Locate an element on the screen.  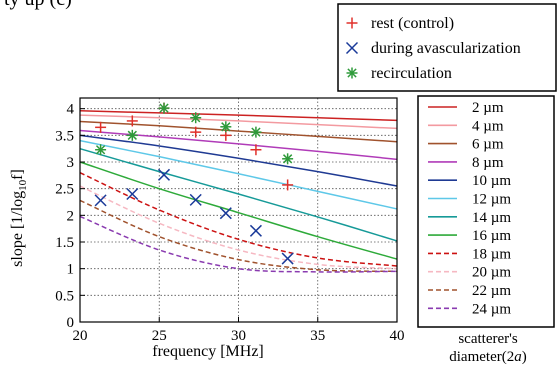
curve-14-um is located at coordinates (238, 194).